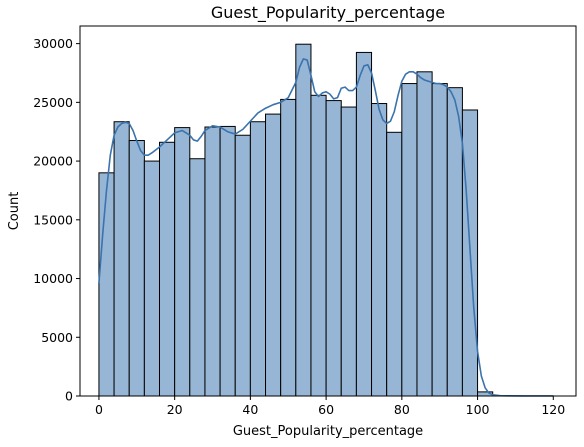 The image size is (584, 447). What do you see at coordinates (53, 219) in the screenshot?
I see `y-tick-label-3: 15000` at bounding box center [53, 219].